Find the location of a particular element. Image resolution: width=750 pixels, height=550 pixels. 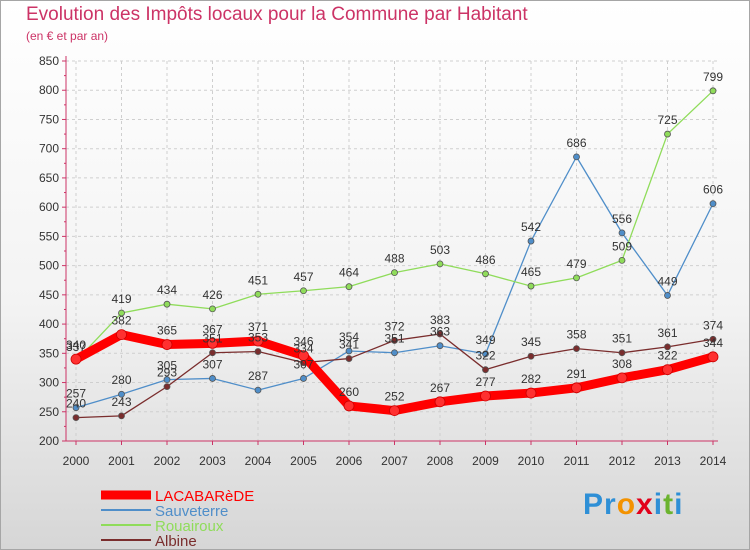

data-label-sauveterre: 542 is located at coordinates (531, 227).